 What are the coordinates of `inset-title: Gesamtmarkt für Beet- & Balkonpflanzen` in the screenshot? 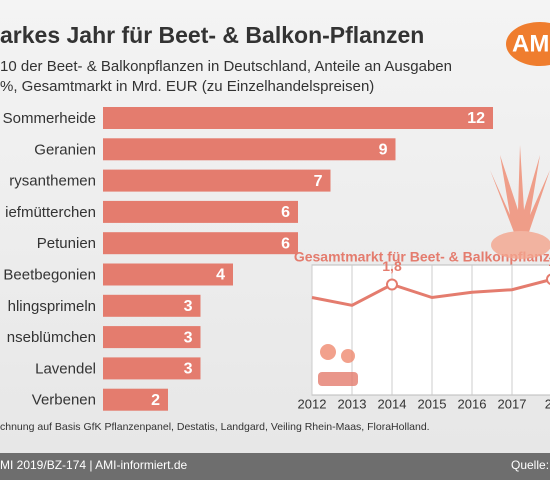 It's located at (422, 257).